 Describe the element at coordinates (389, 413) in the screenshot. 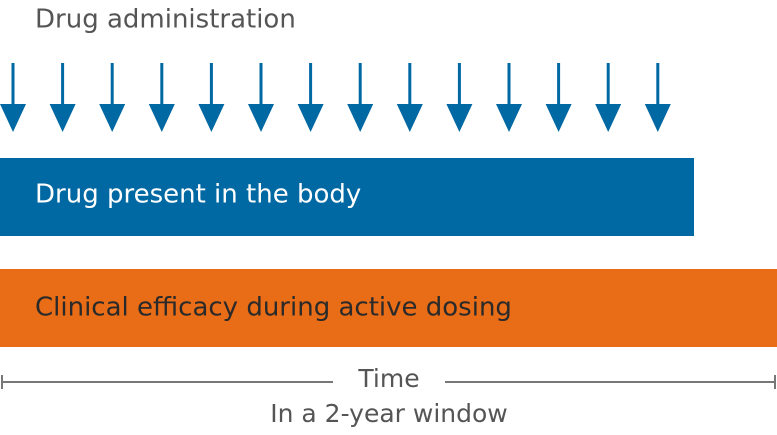

I see `axis-sublabel: In a 2-year window` at that location.